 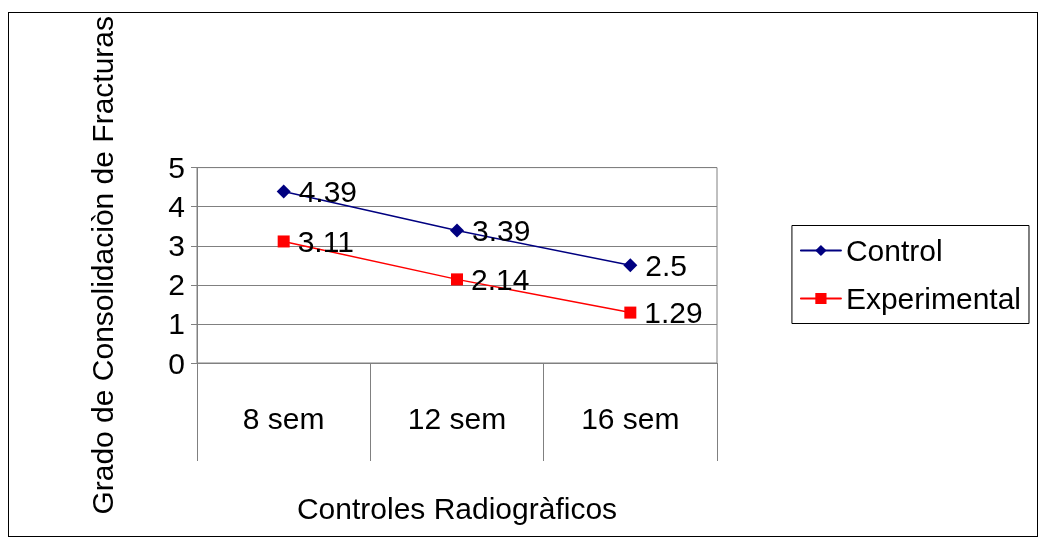 I want to click on y-tick-label: 3, so click(x=176, y=246).